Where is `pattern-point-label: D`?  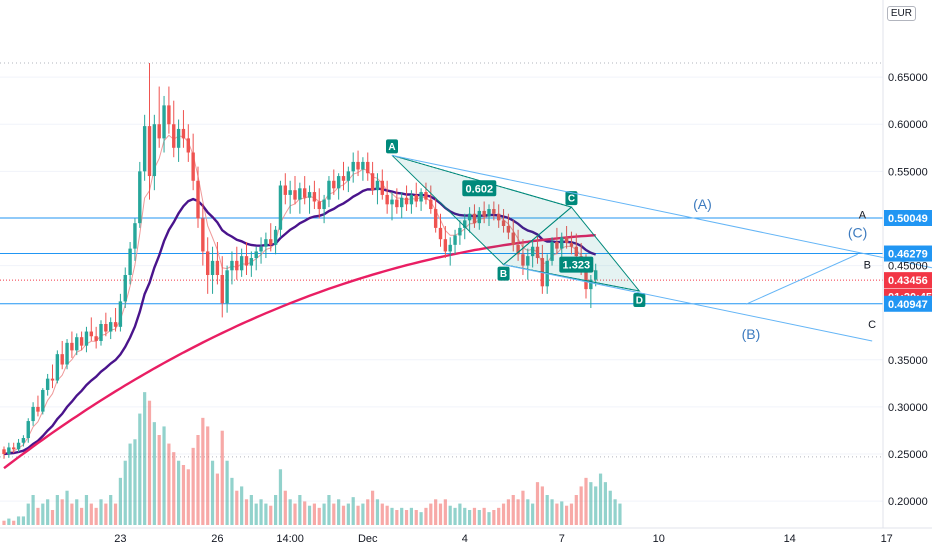 pattern-point-label: D is located at coordinates (639, 301).